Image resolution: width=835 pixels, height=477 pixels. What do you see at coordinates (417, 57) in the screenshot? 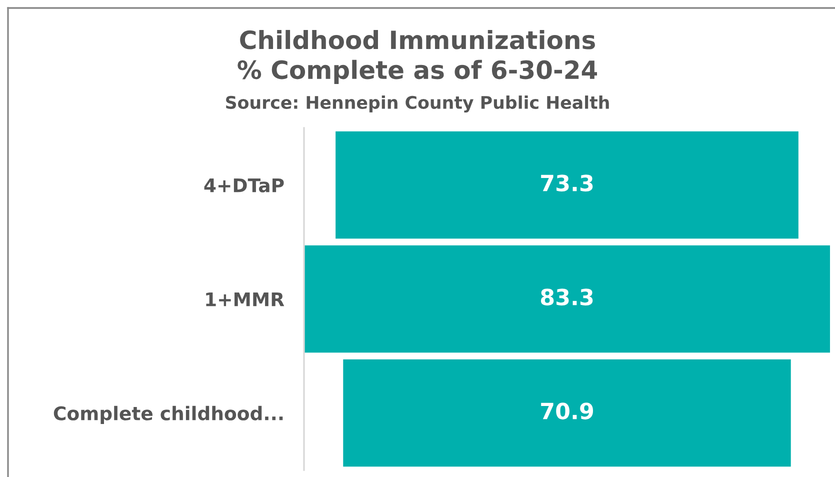
I see `text: Childhood Immunizations % Complete as of 6-30-24` at bounding box center [417, 57].